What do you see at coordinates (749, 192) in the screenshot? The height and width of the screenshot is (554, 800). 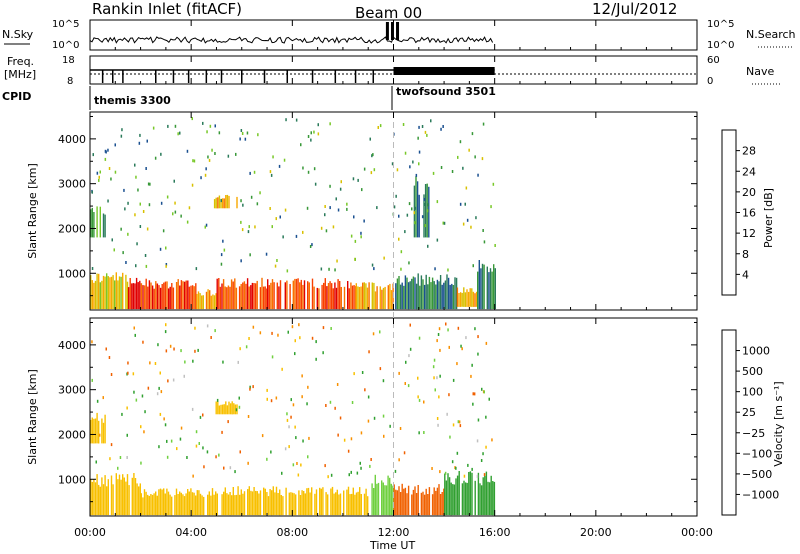 I see `colorbar-tick-label: 20` at bounding box center [749, 192].